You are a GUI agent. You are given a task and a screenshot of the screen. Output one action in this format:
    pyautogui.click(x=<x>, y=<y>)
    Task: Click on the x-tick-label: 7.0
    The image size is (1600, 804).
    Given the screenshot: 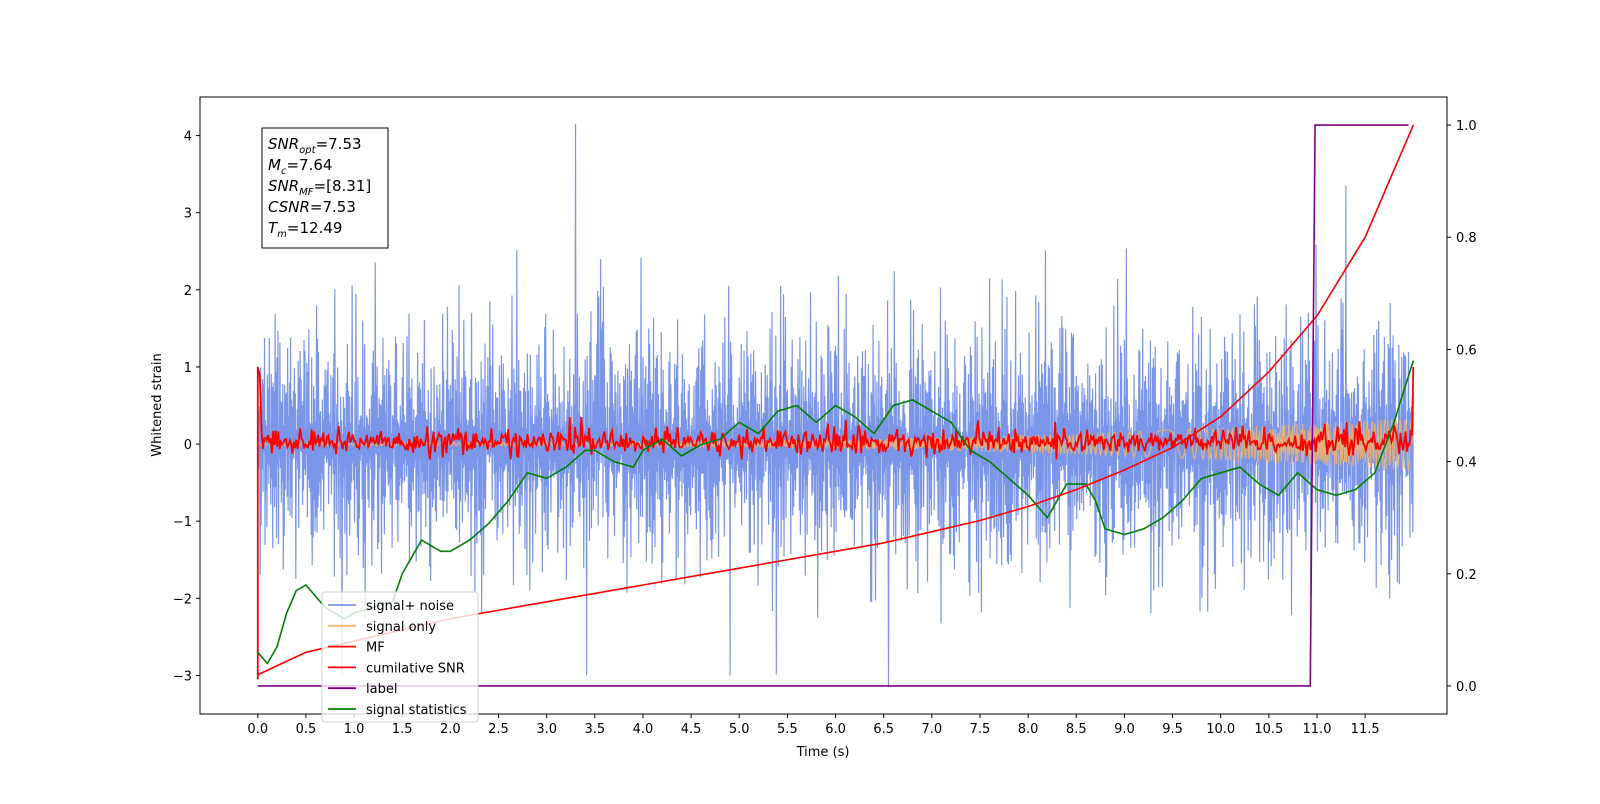 What is the action you would take?
    pyautogui.click(x=931, y=729)
    